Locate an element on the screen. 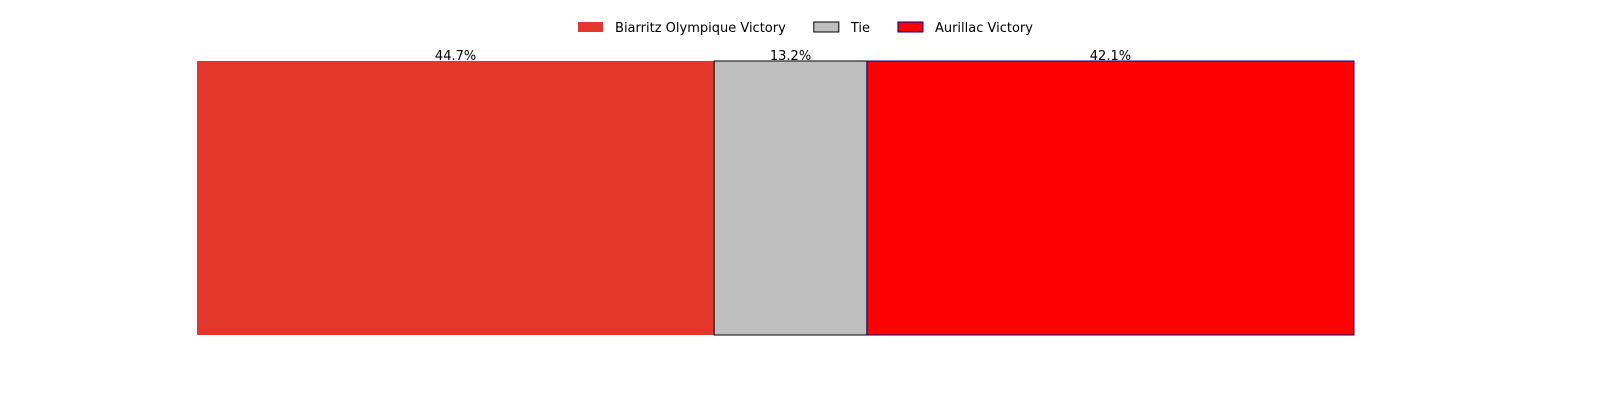  bar-tie is located at coordinates (790, 198).